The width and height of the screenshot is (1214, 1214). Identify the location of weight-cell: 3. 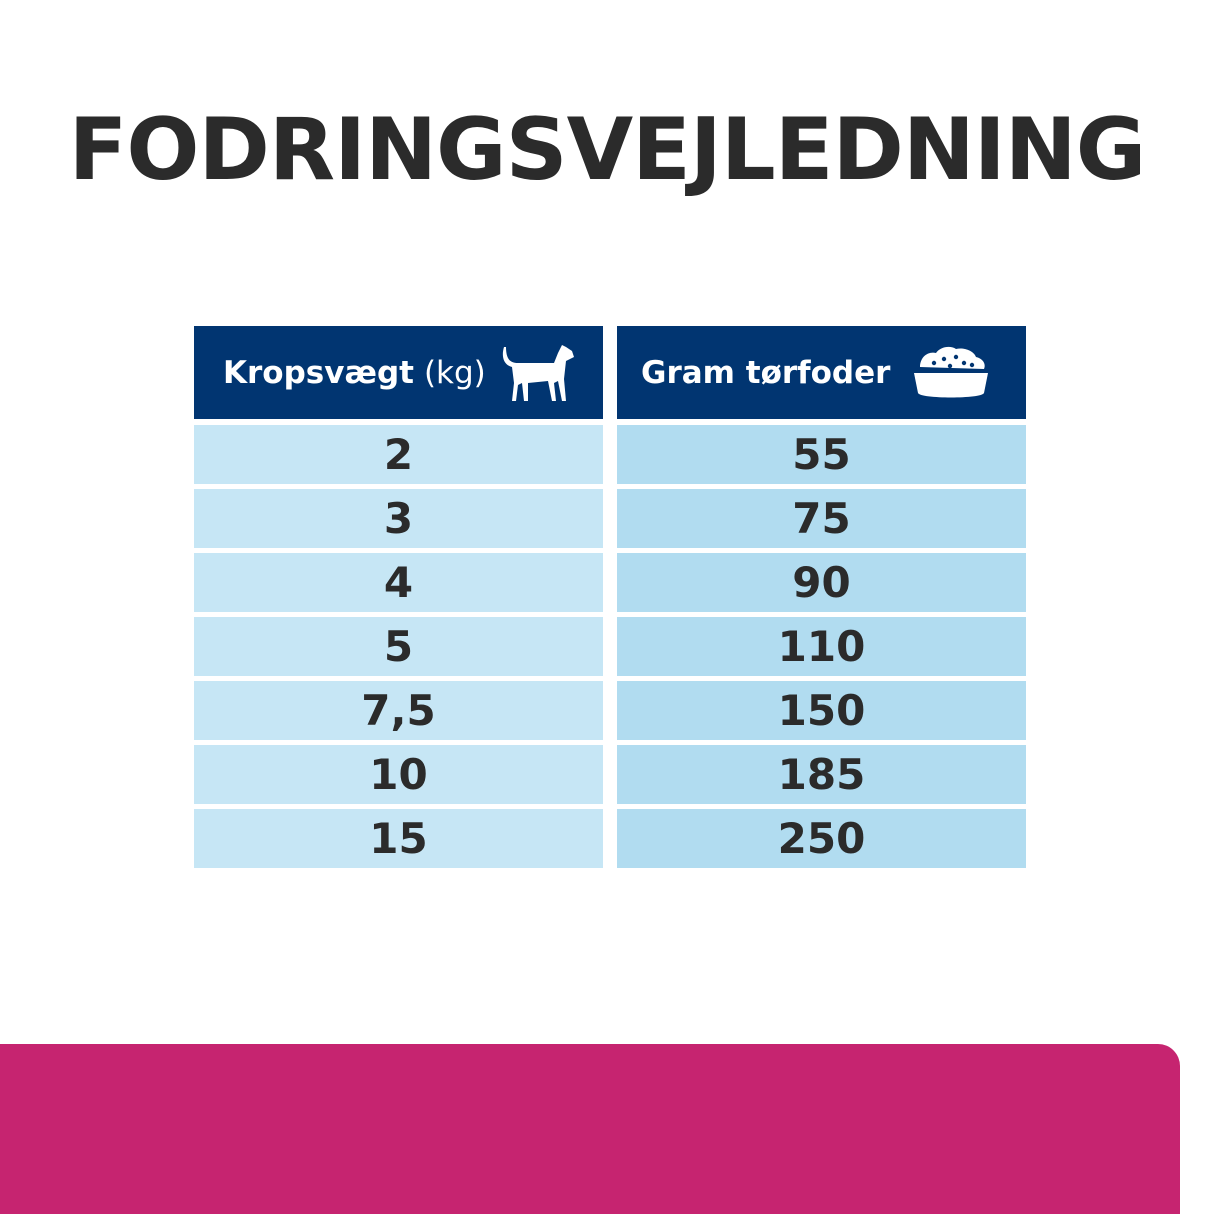
(398, 518).